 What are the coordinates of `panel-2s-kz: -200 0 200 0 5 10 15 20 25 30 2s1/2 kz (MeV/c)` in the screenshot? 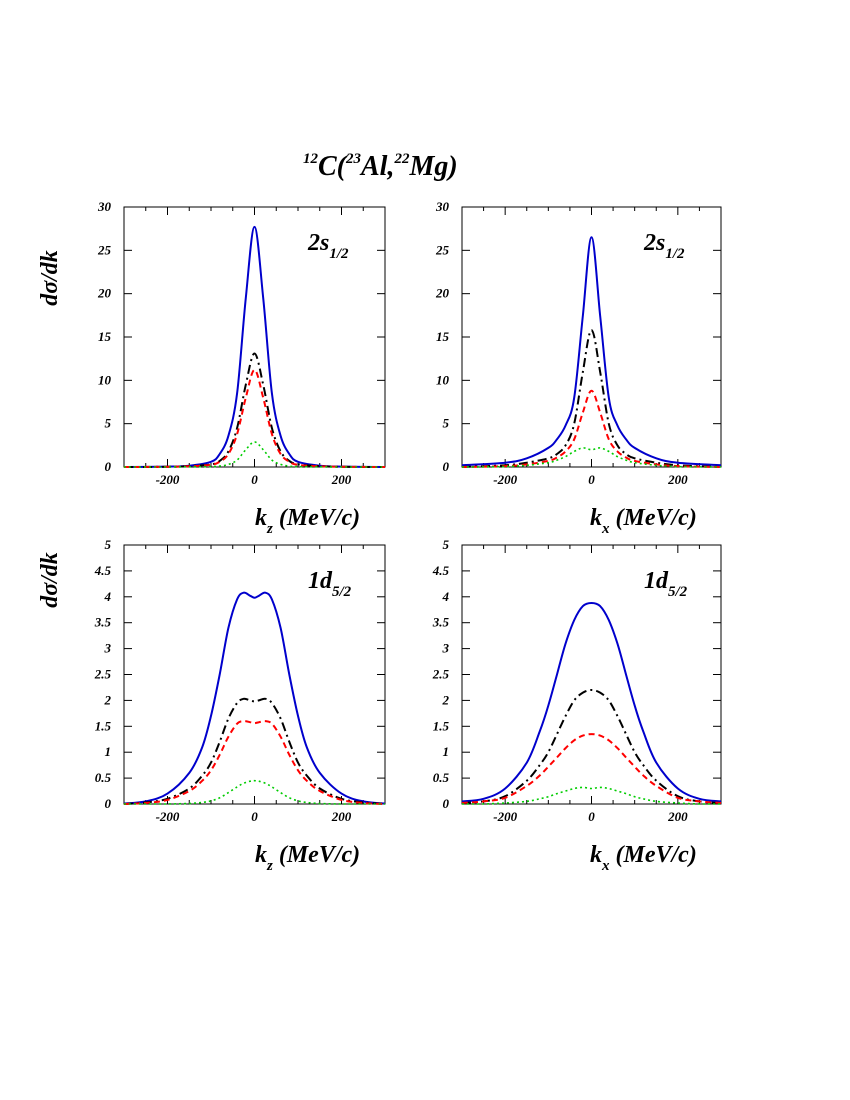 It's located at (241, 368).